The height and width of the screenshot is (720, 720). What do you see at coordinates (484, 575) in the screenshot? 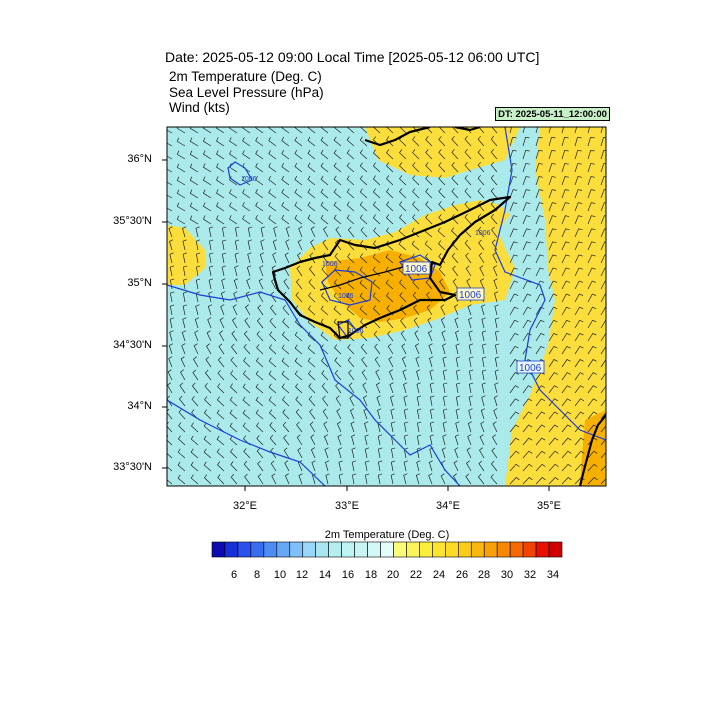
I see `colorbar-tick: 28` at bounding box center [484, 575].